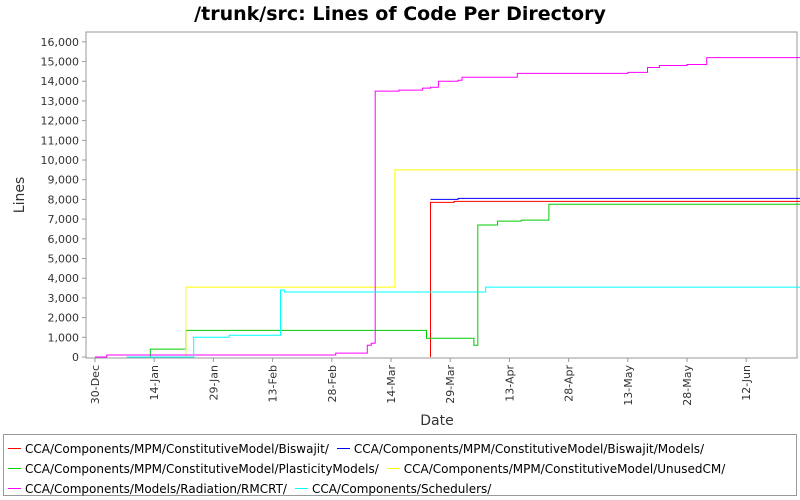  I want to click on y-tick-label: 14,000, so click(60, 81).